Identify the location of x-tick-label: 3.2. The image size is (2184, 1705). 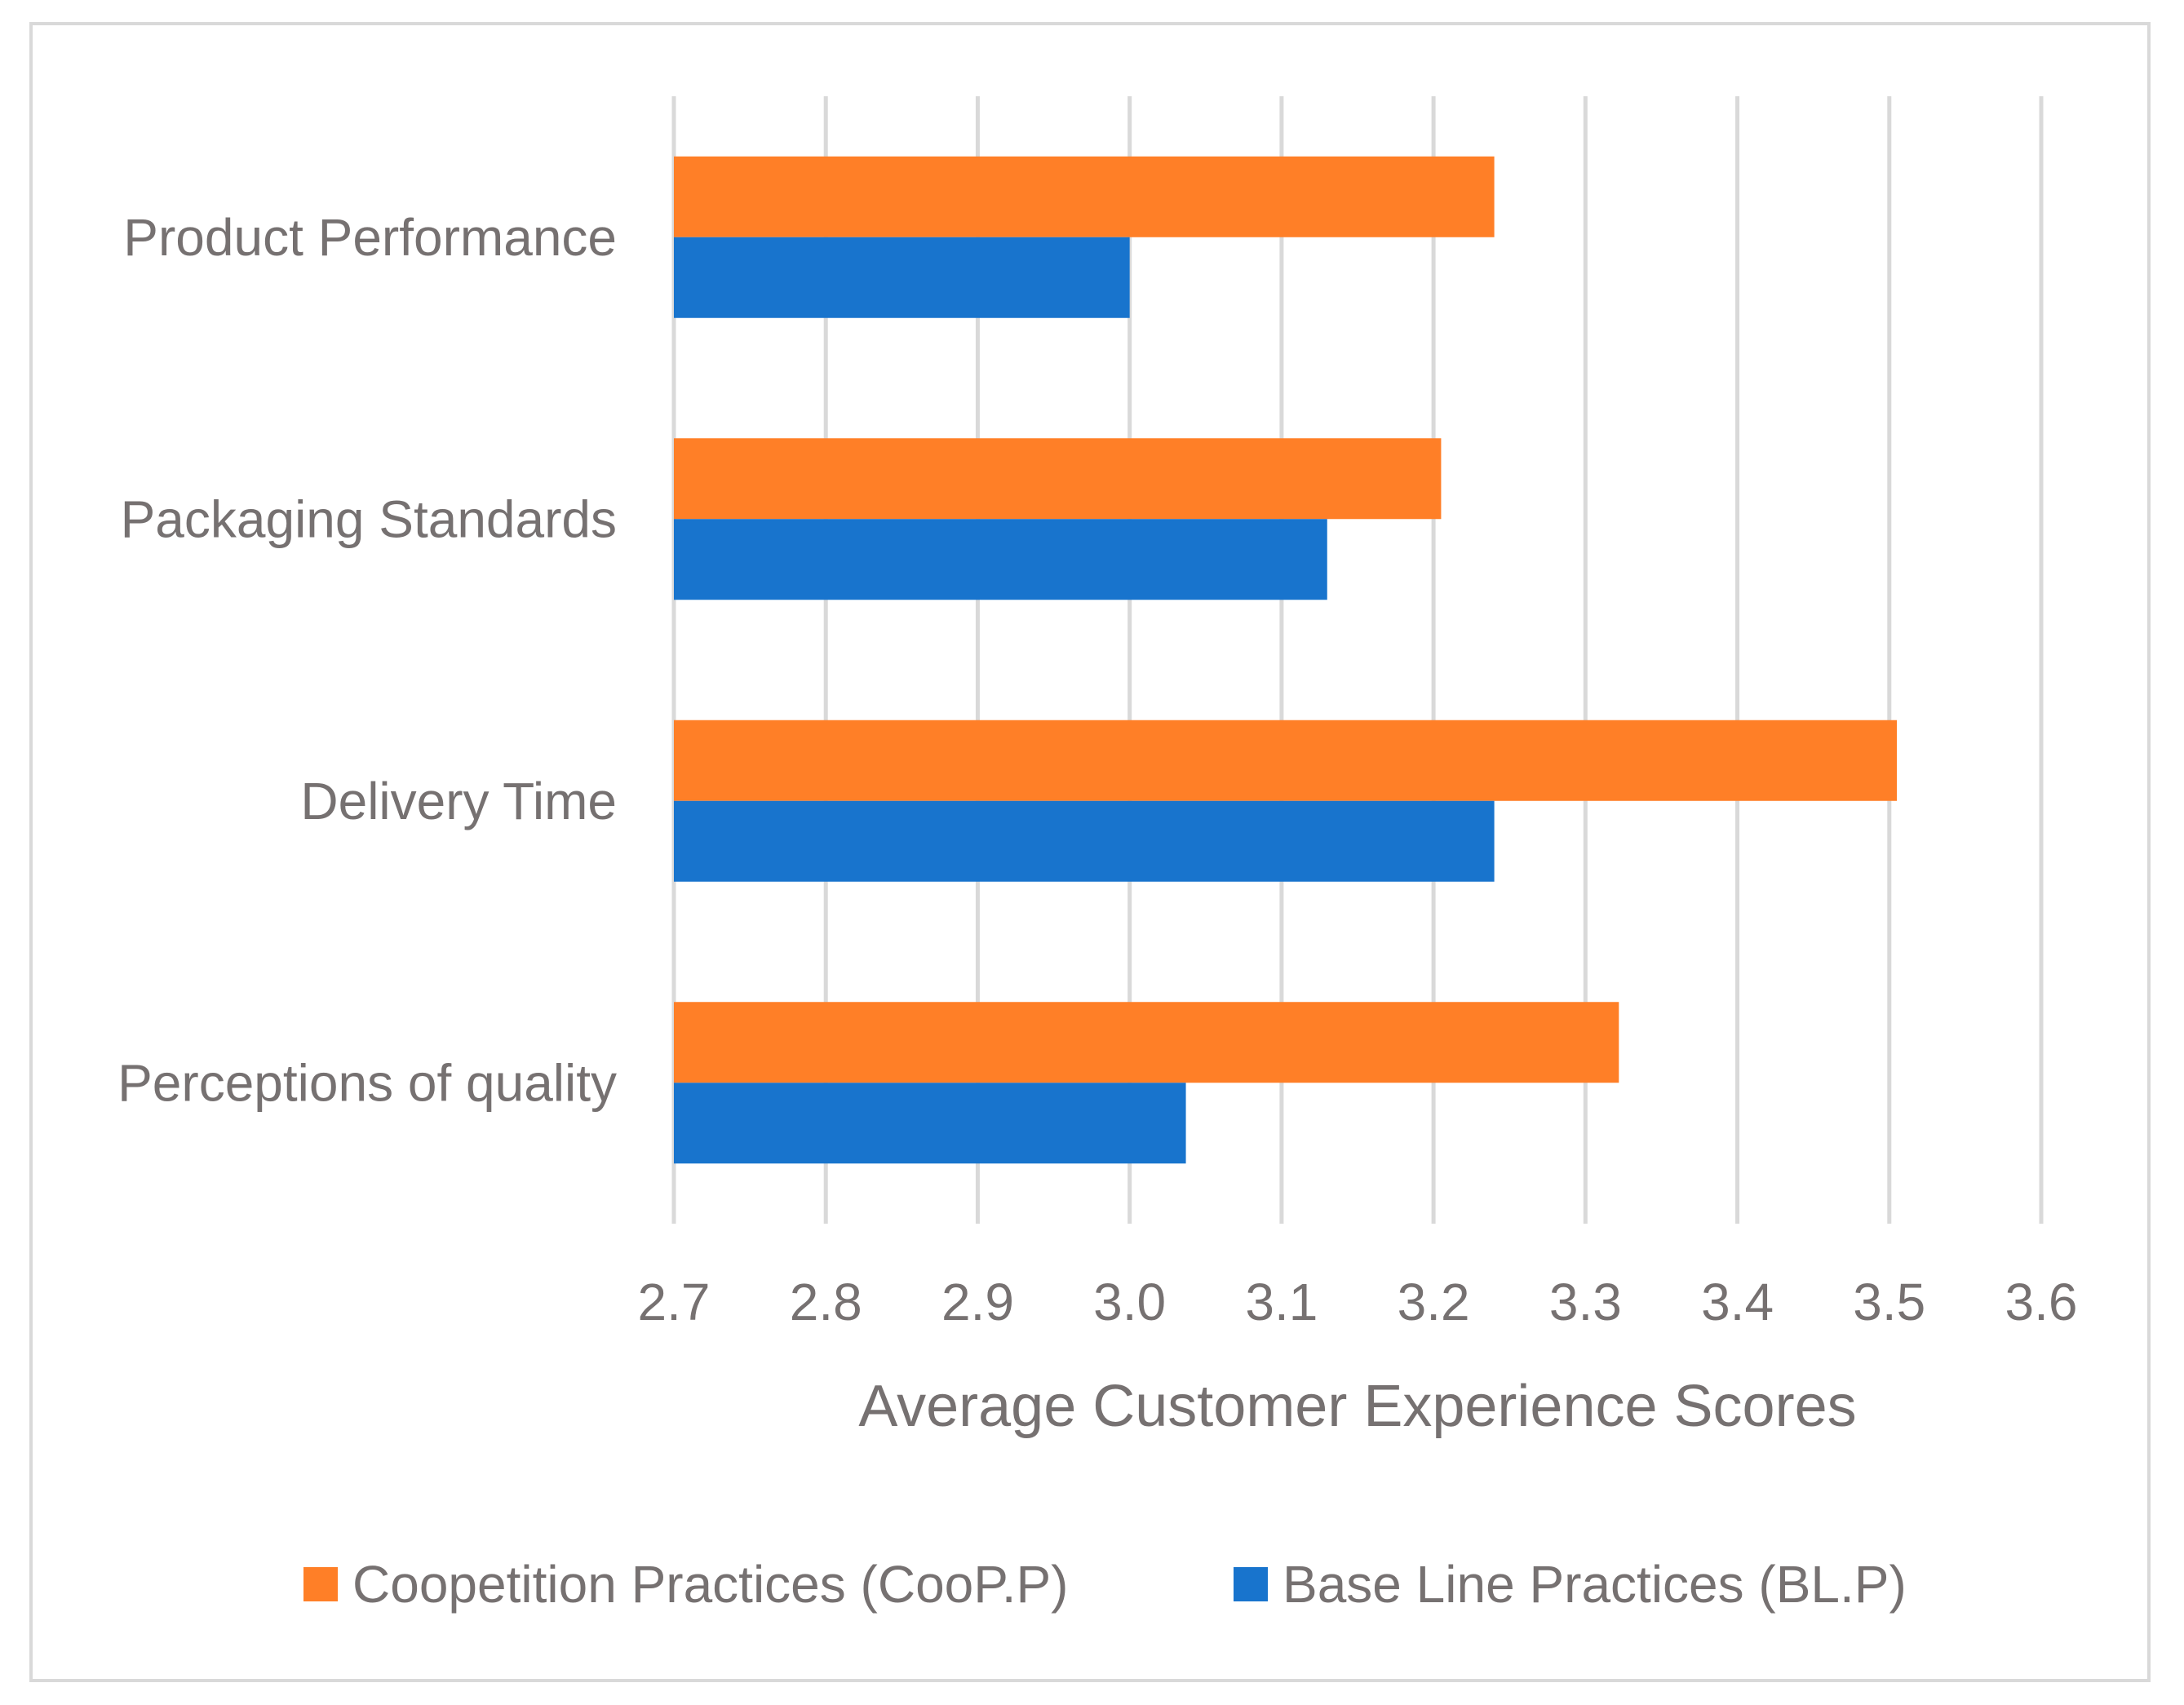
(1434, 1302).